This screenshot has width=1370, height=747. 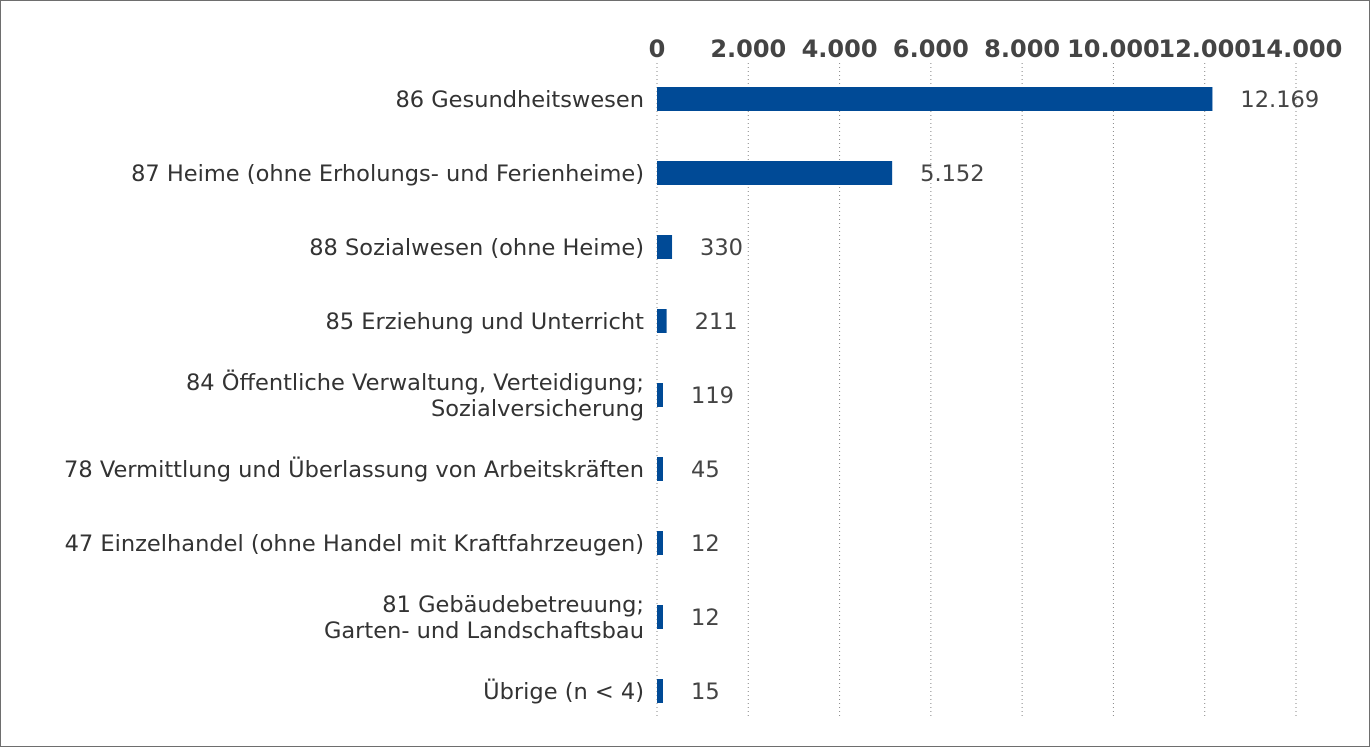 What do you see at coordinates (415, 382) in the screenshot?
I see `category-label: 84 Öffentliche Verwaltung, Verteidigung;` at bounding box center [415, 382].